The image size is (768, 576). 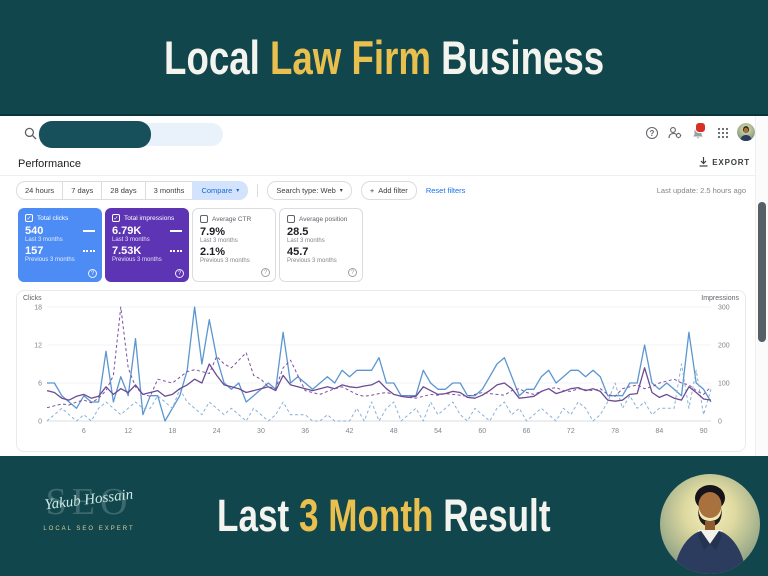 I want to click on svg-text: 42, so click(x=350, y=431).